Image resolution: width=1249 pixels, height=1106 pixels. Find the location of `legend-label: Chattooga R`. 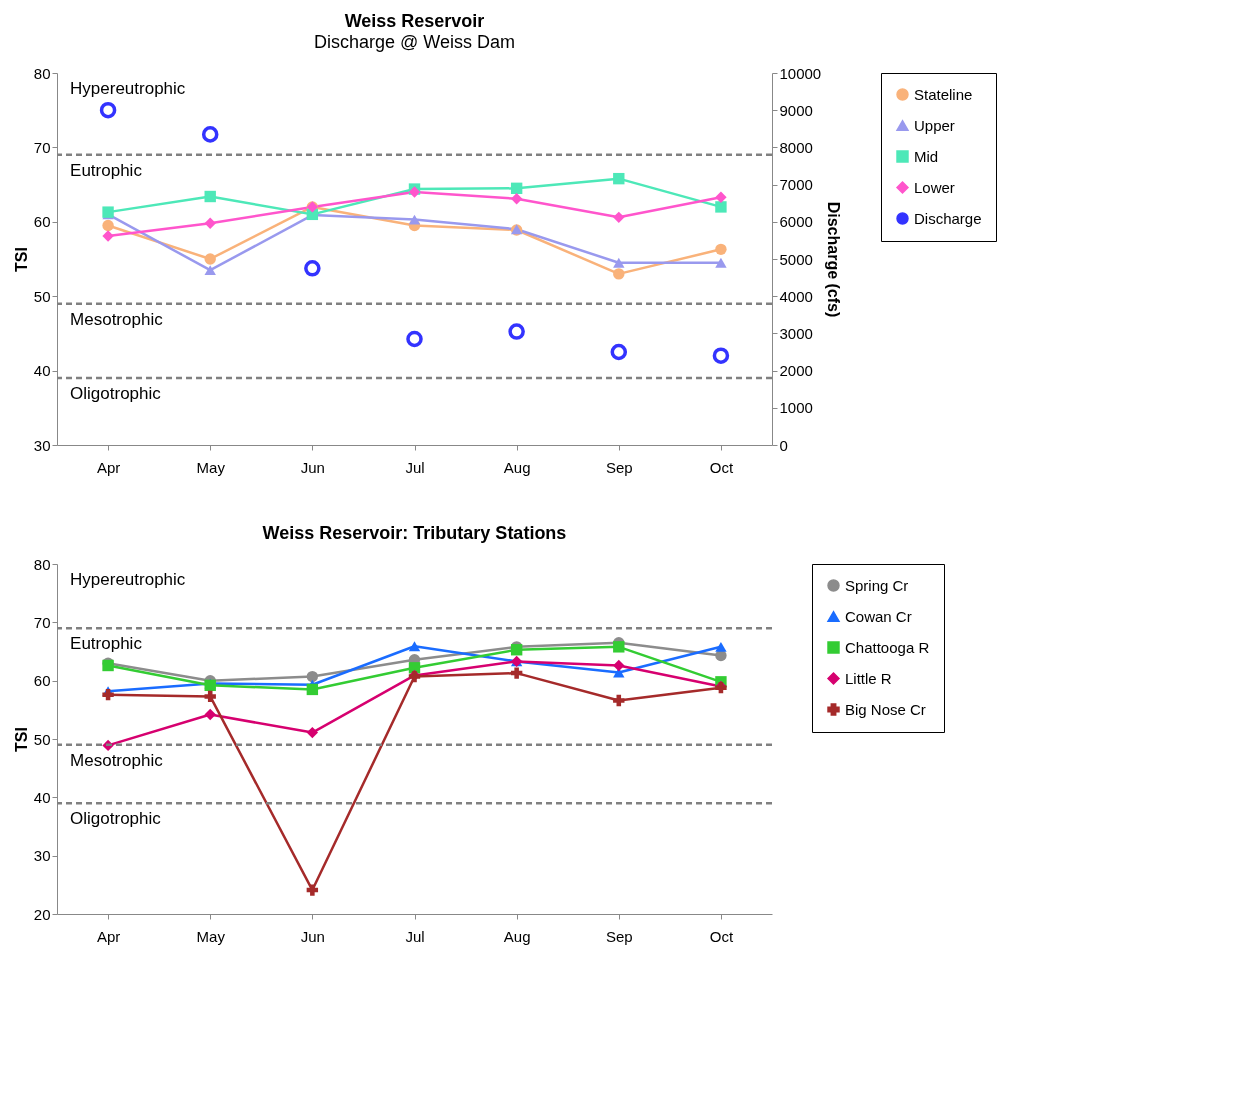

legend-label: Chattooga R is located at coordinates (887, 647).